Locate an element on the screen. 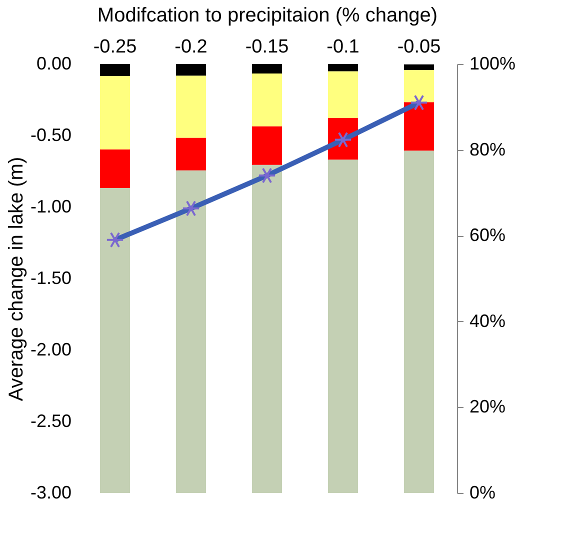  y-tick-label: 0.00 is located at coordinates (54, 64).